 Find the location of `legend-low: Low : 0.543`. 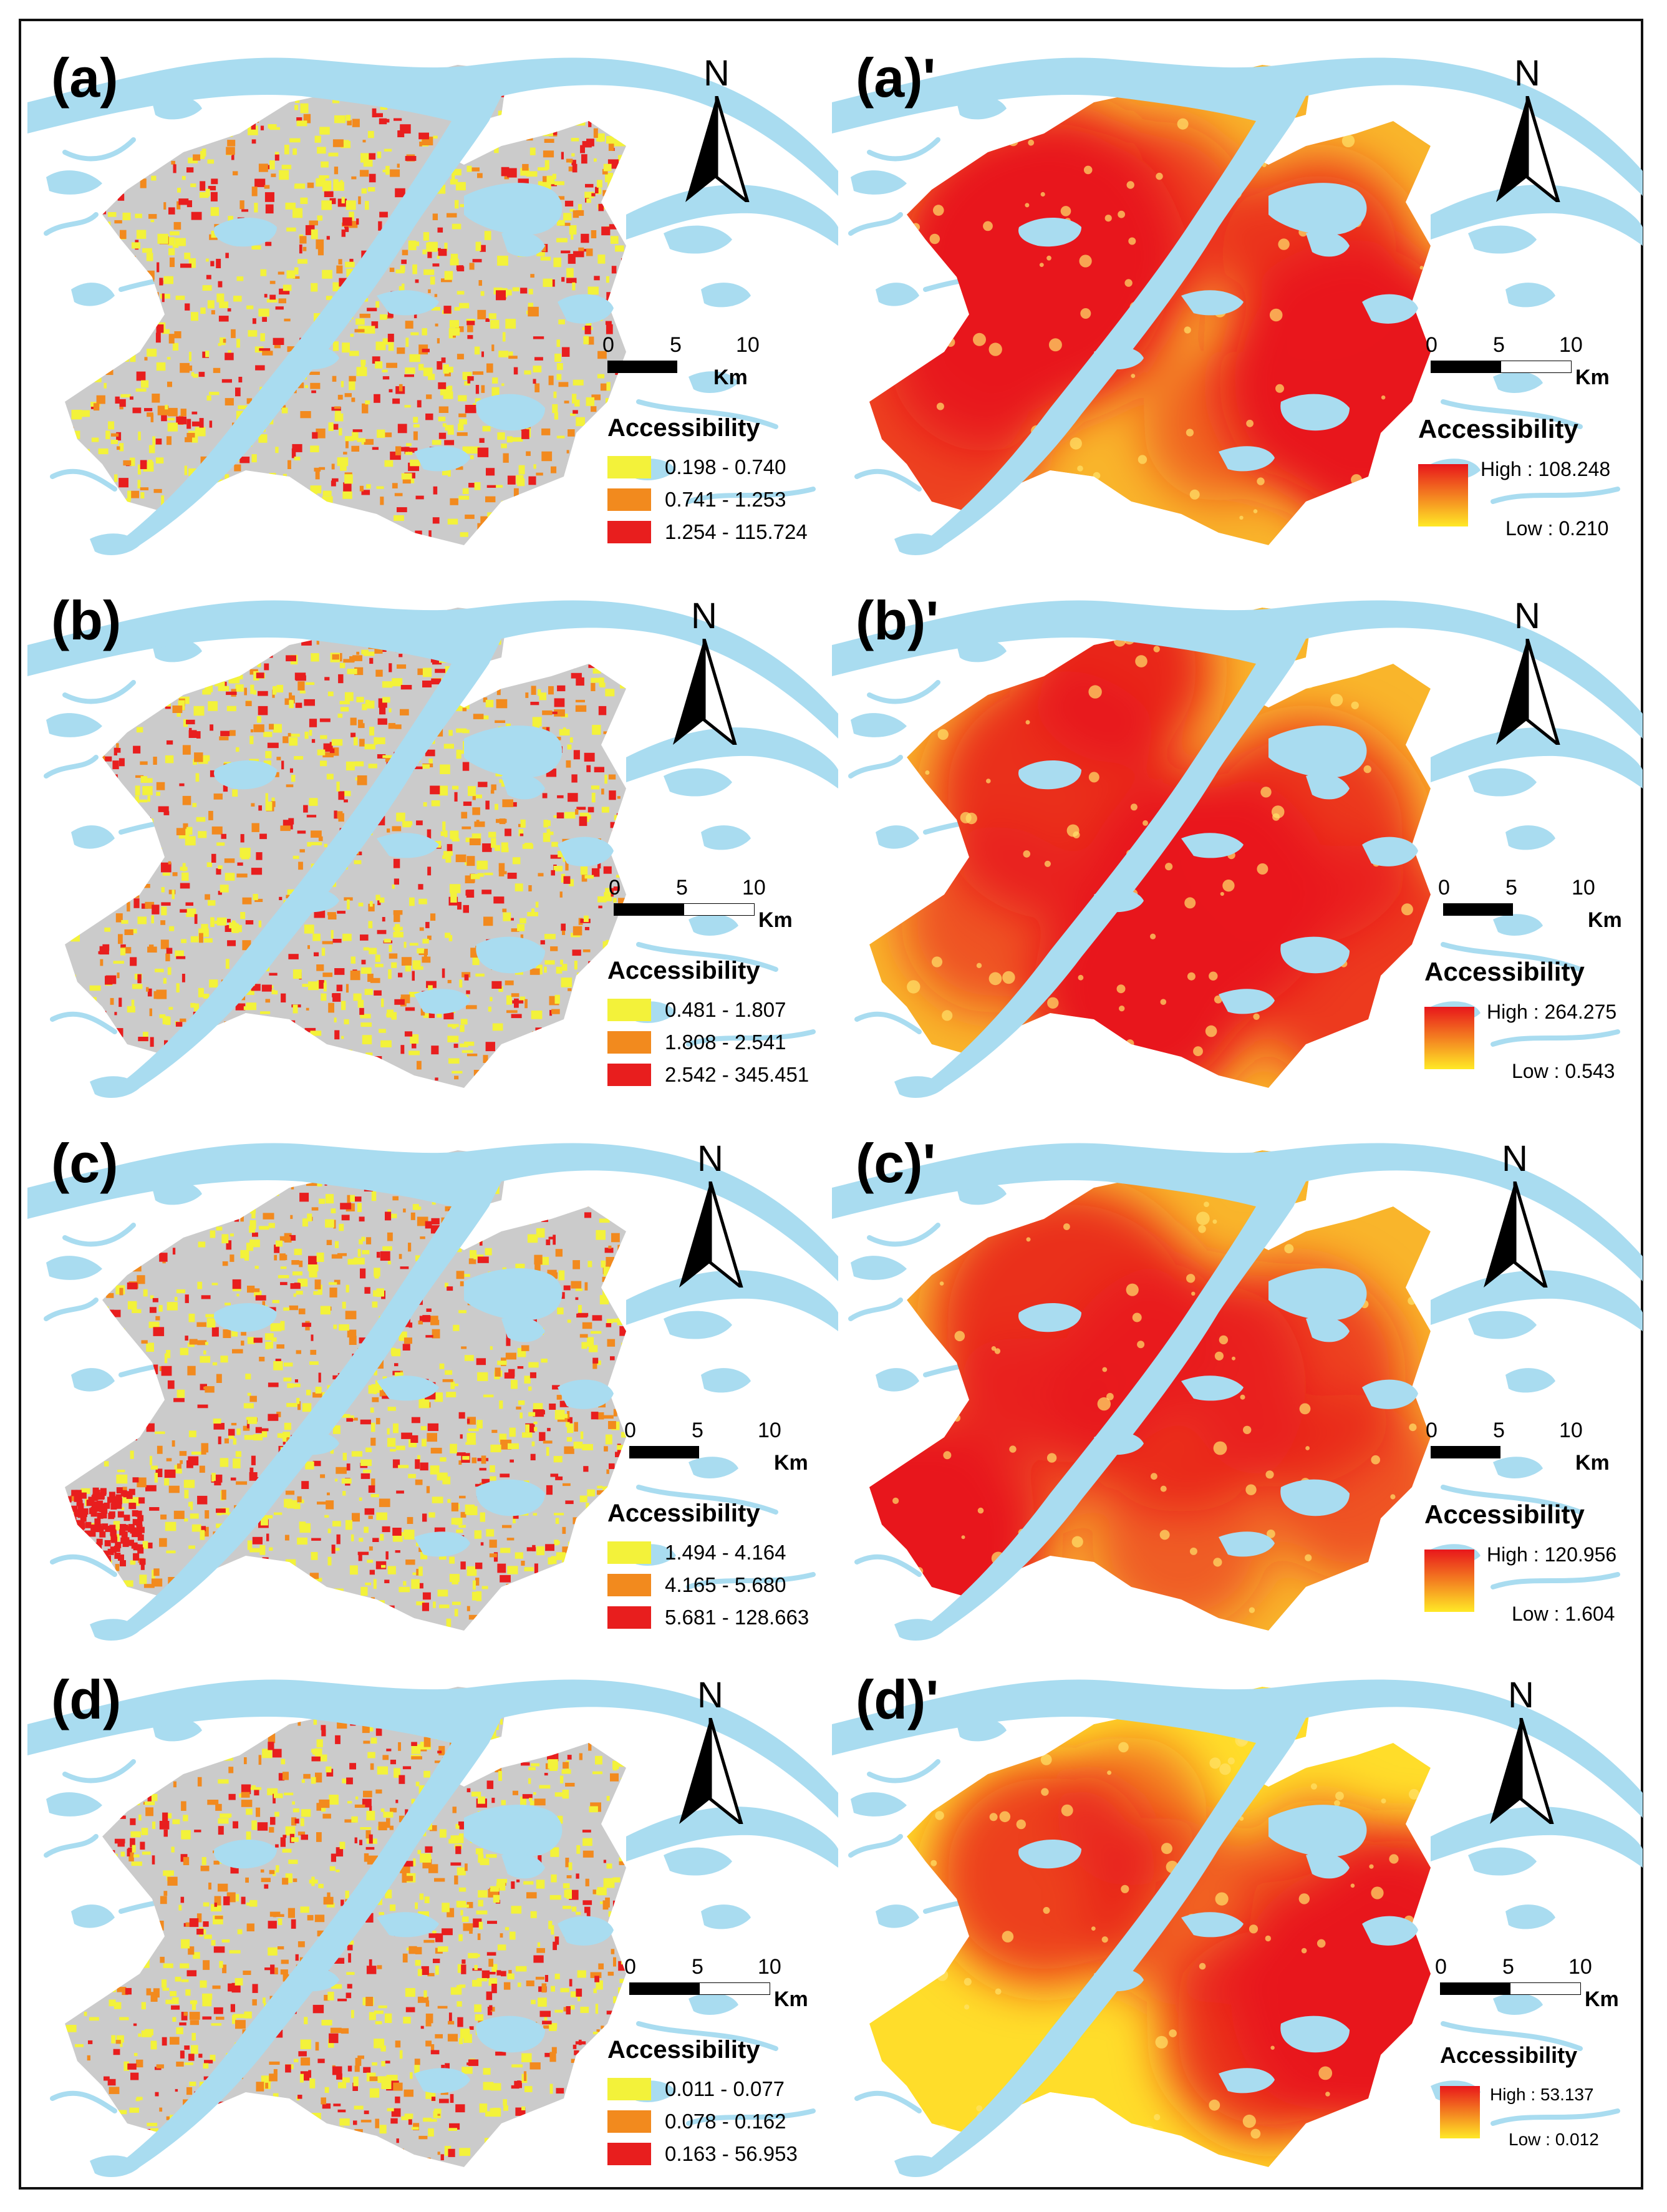

legend-low: Low : 0.543 is located at coordinates (1564, 1071).